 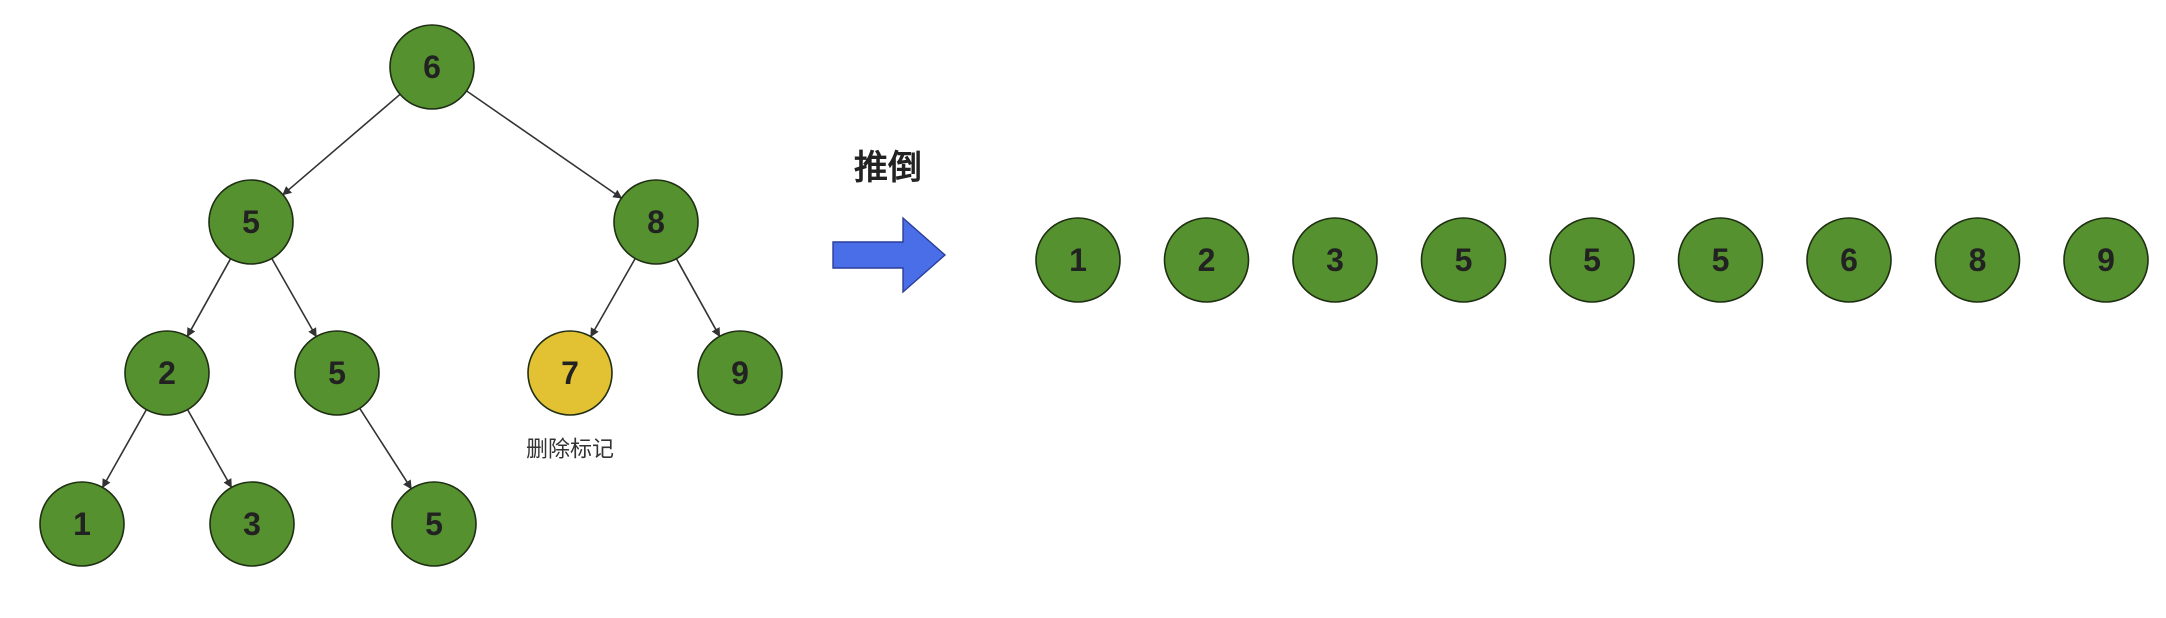 I want to click on tree-node: 9, so click(x=740, y=373).